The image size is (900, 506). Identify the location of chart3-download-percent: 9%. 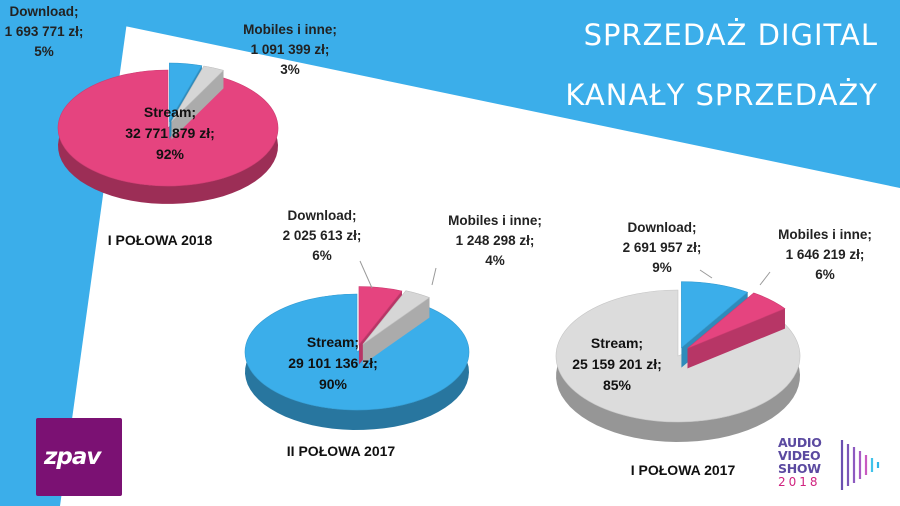
(662, 267).